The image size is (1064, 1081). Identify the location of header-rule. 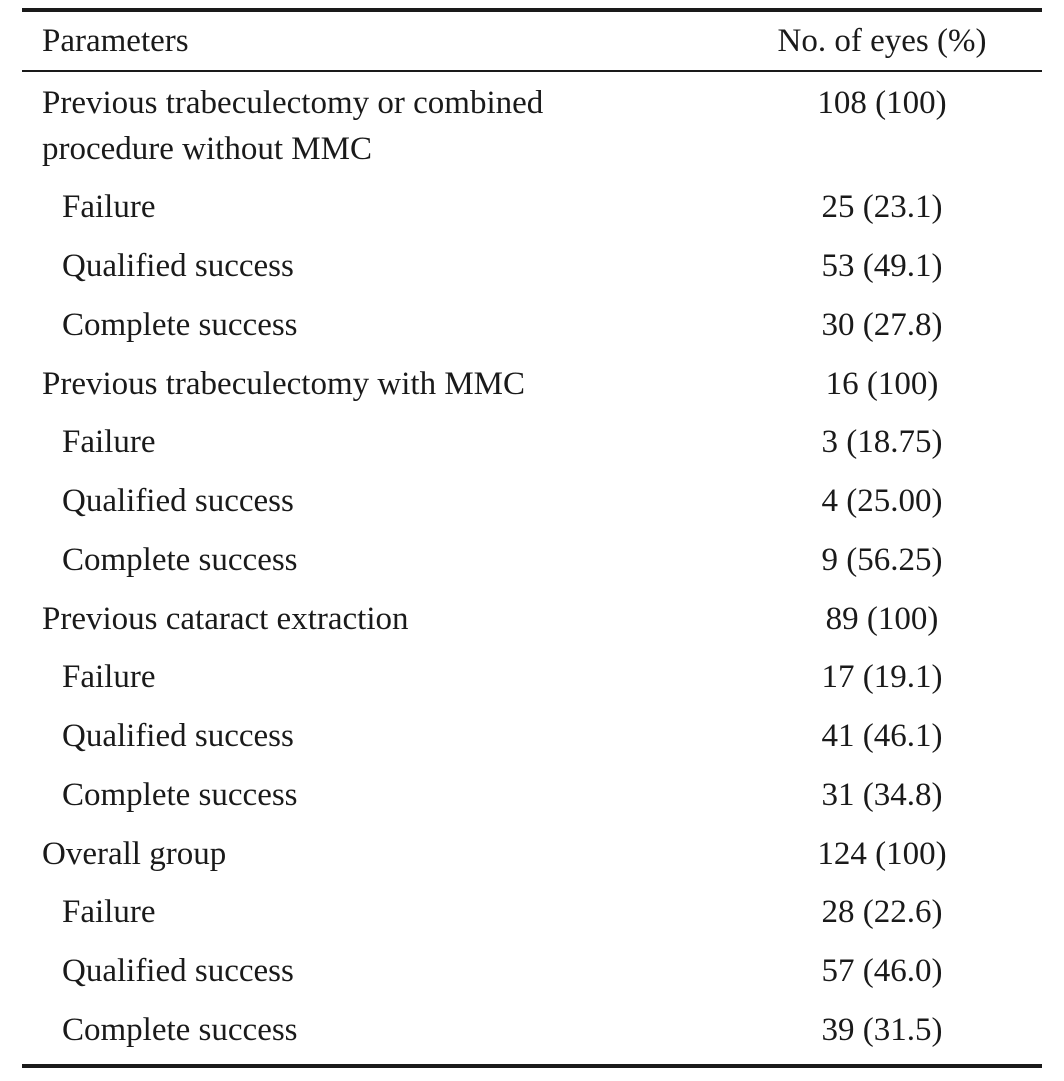
(532, 71).